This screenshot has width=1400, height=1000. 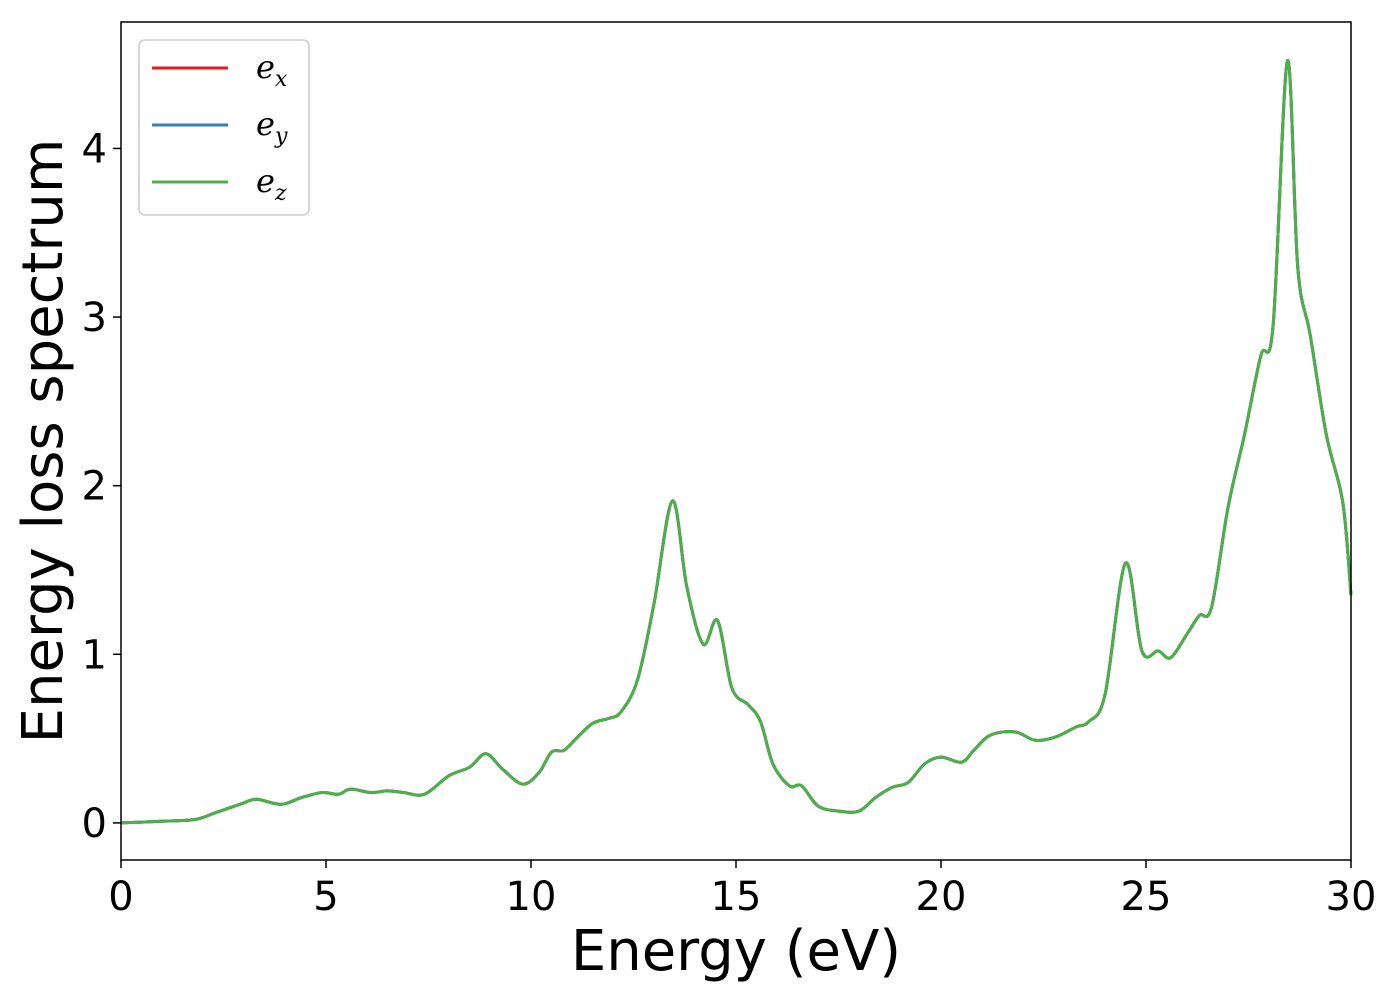 I want to click on y-tick-label: 4, so click(x=94, y=149).